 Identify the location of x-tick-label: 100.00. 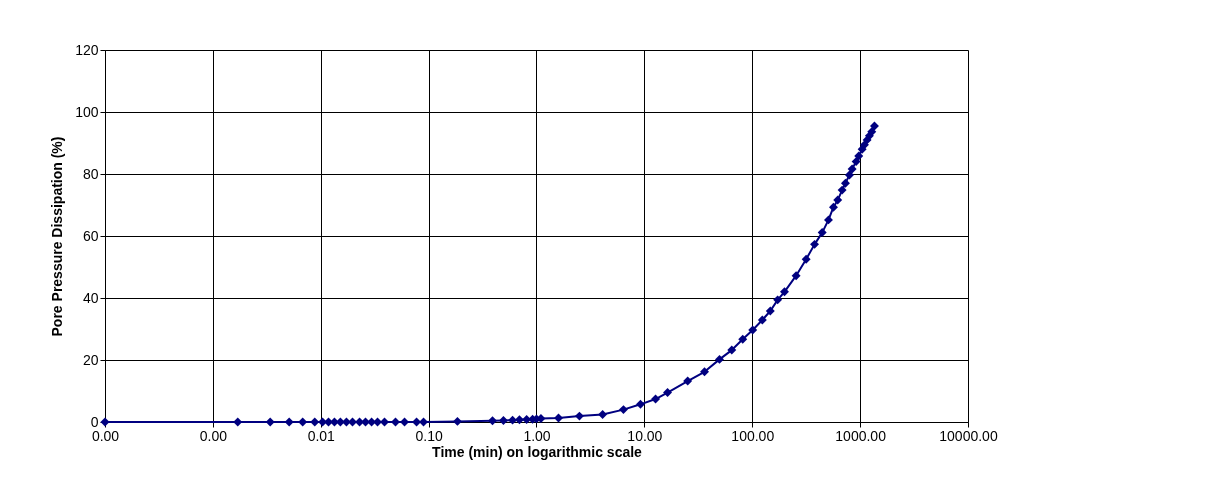
(753, 435).